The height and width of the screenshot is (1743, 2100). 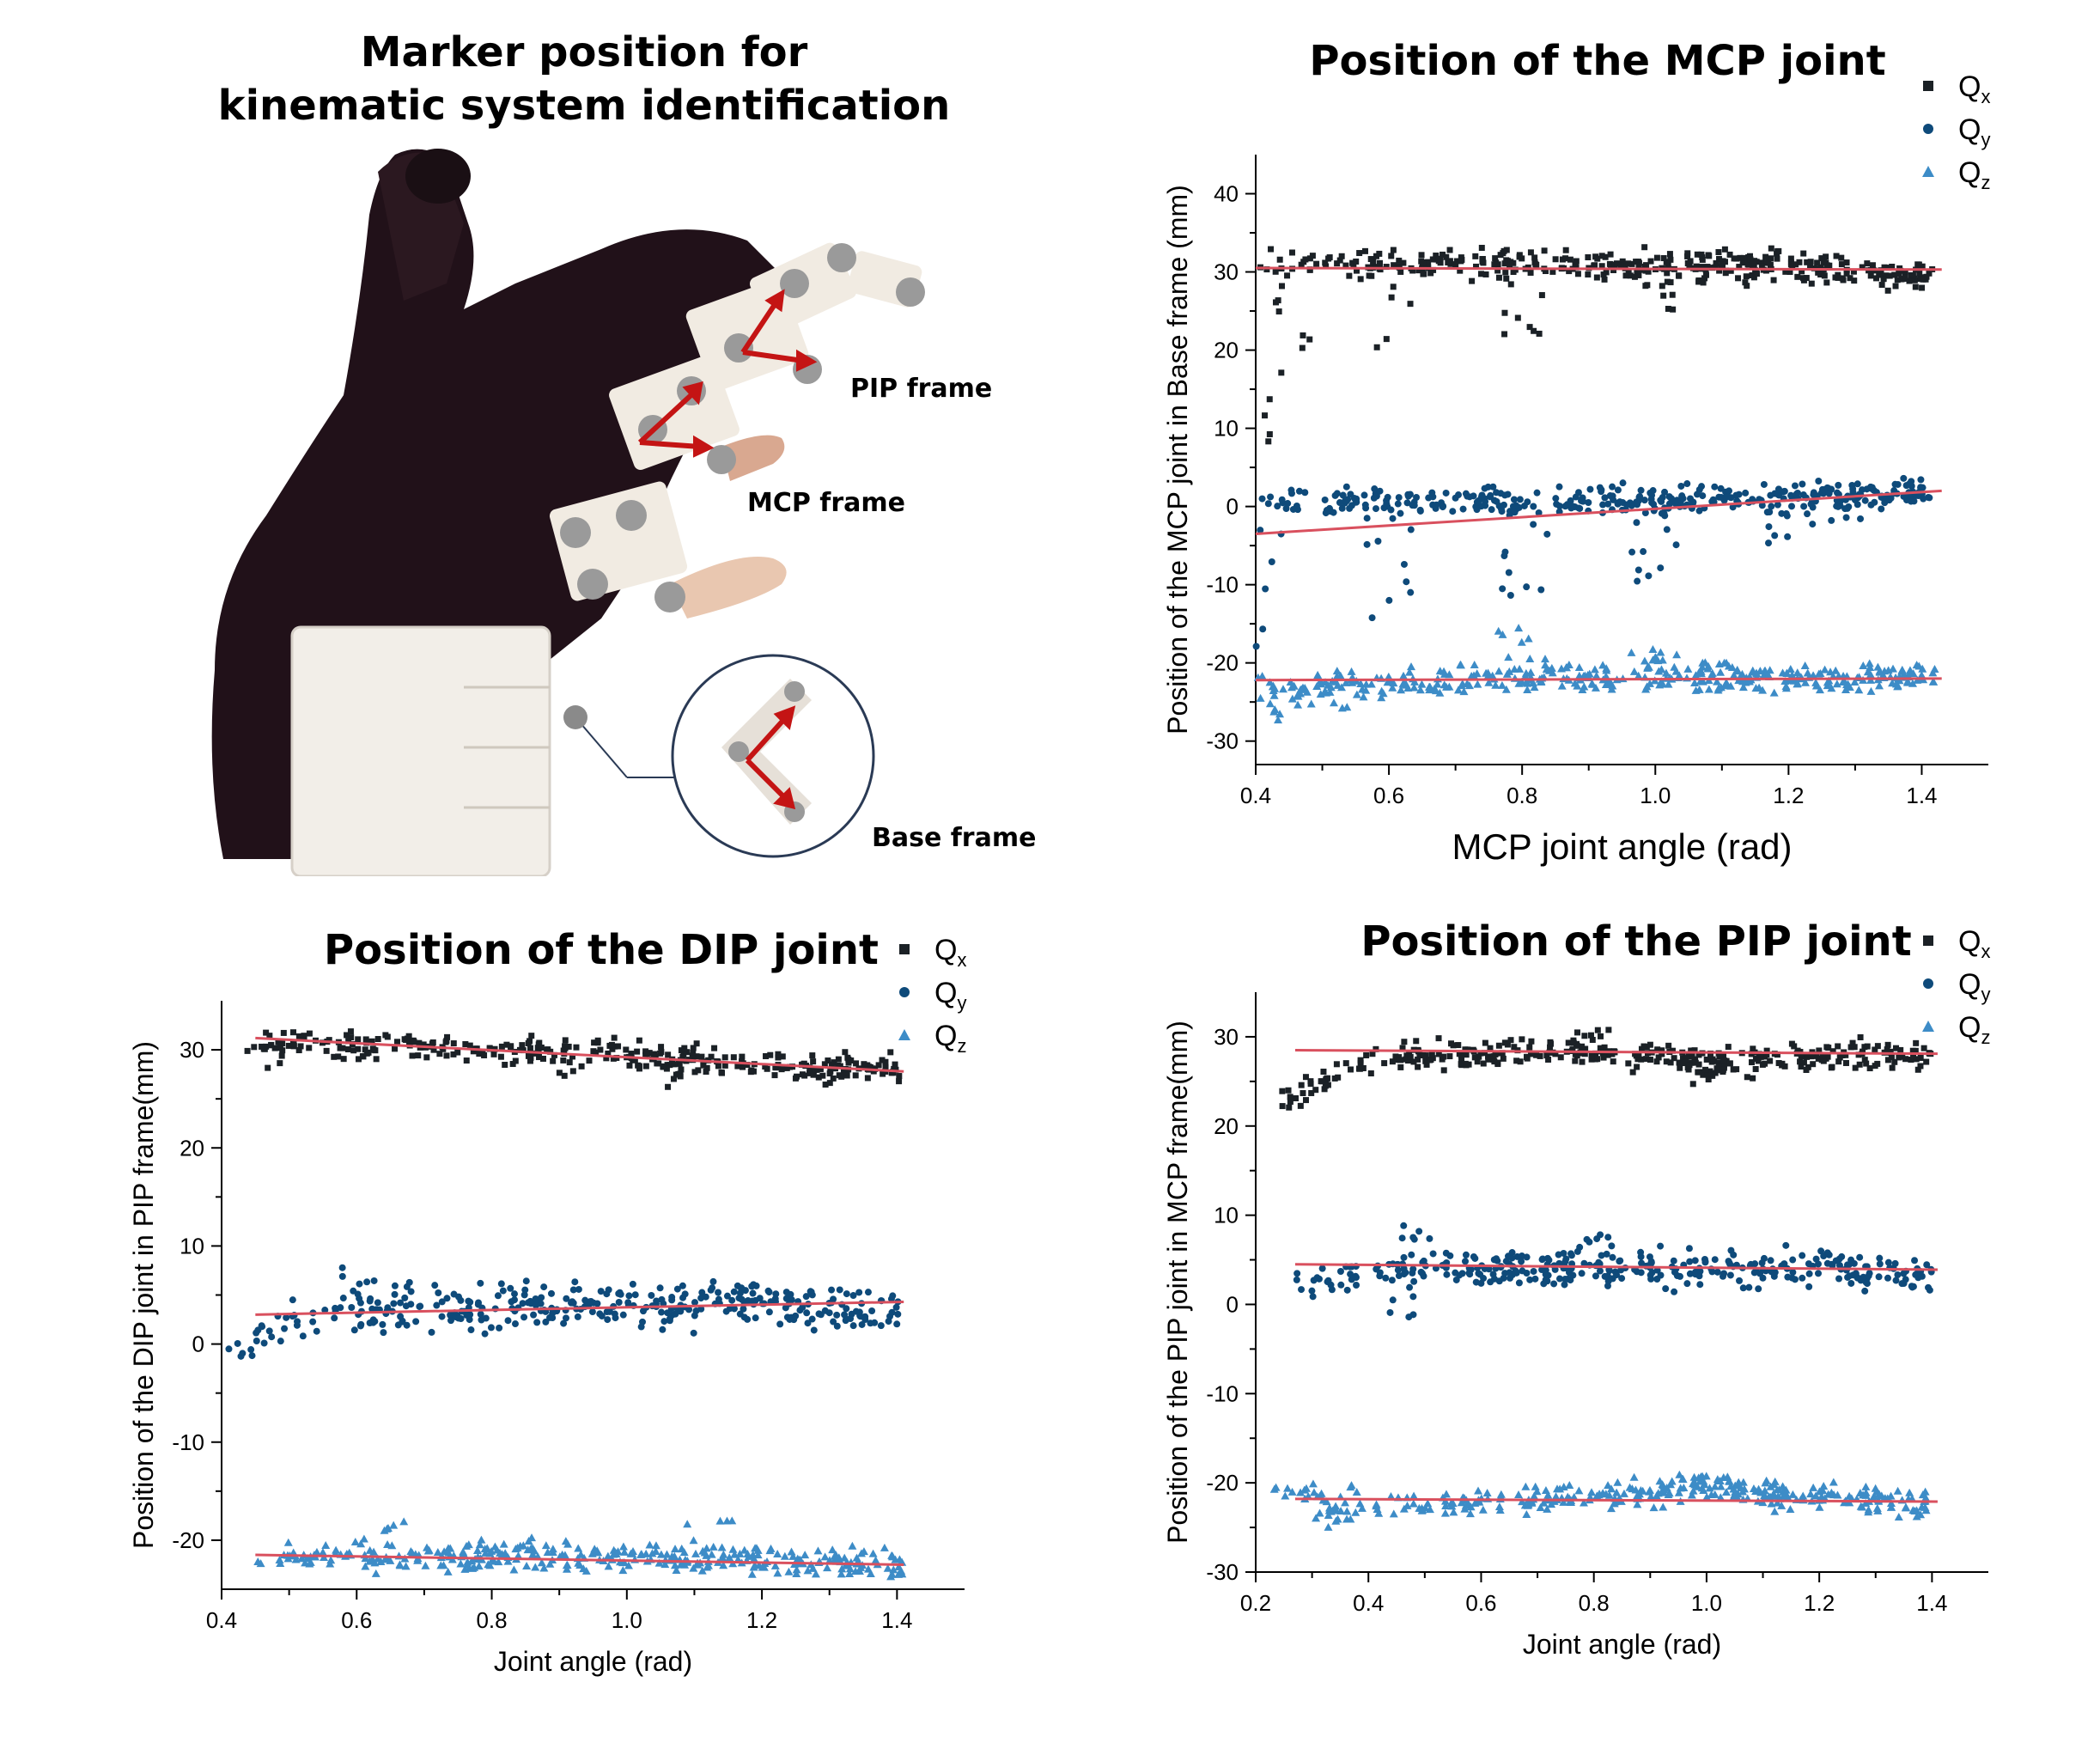 I want to click on photo-title-line2: kinematic system identification, so click(x=584, y=106).